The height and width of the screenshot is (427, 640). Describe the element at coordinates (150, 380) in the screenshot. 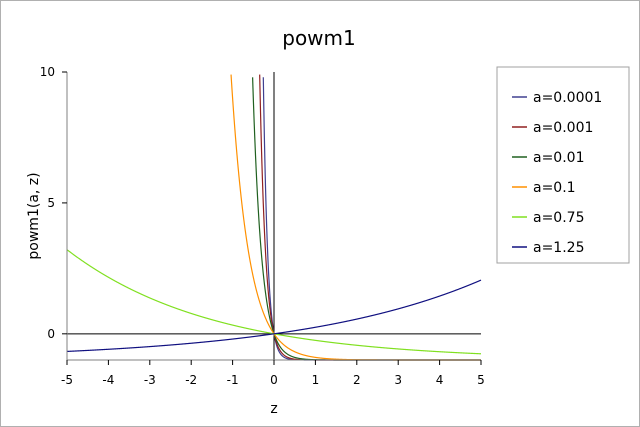

I see `x-tick-label: -3` at that location.